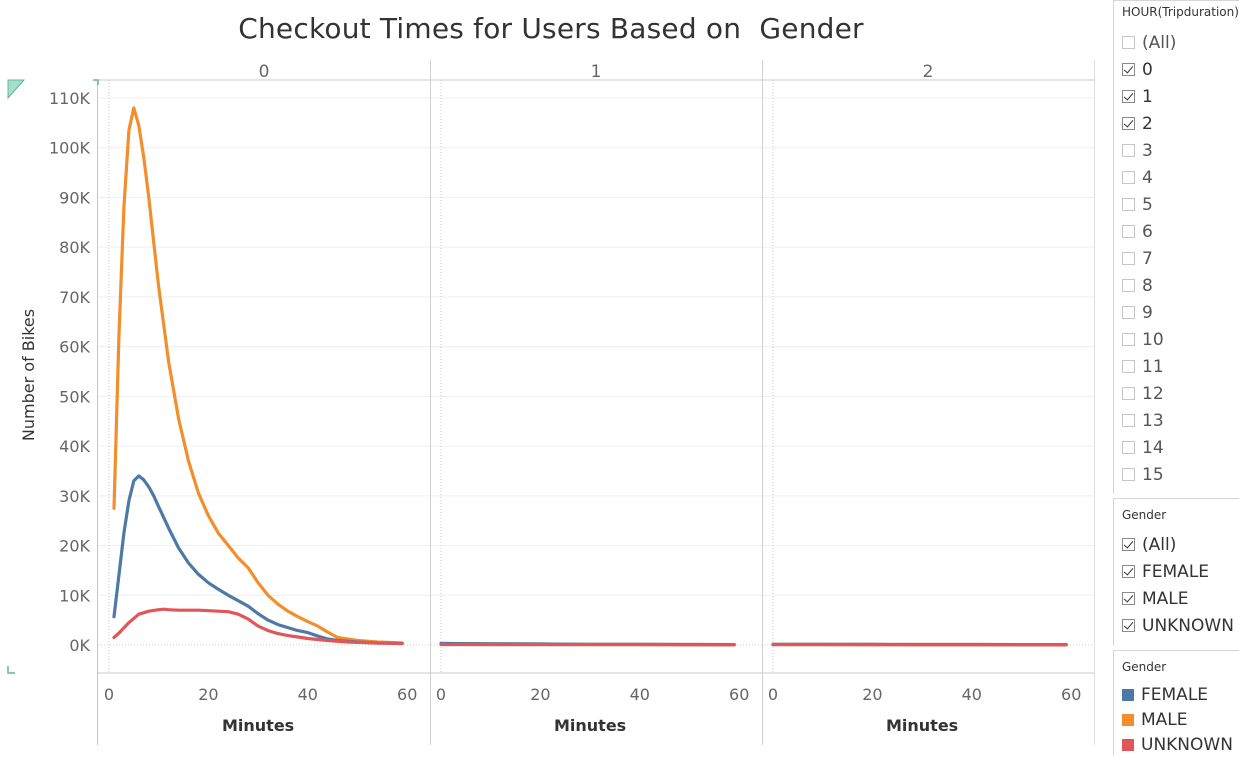  Describe the element at coordinates (264, 72) in the screenshot. I see `facet-header-0: 0` at that location.